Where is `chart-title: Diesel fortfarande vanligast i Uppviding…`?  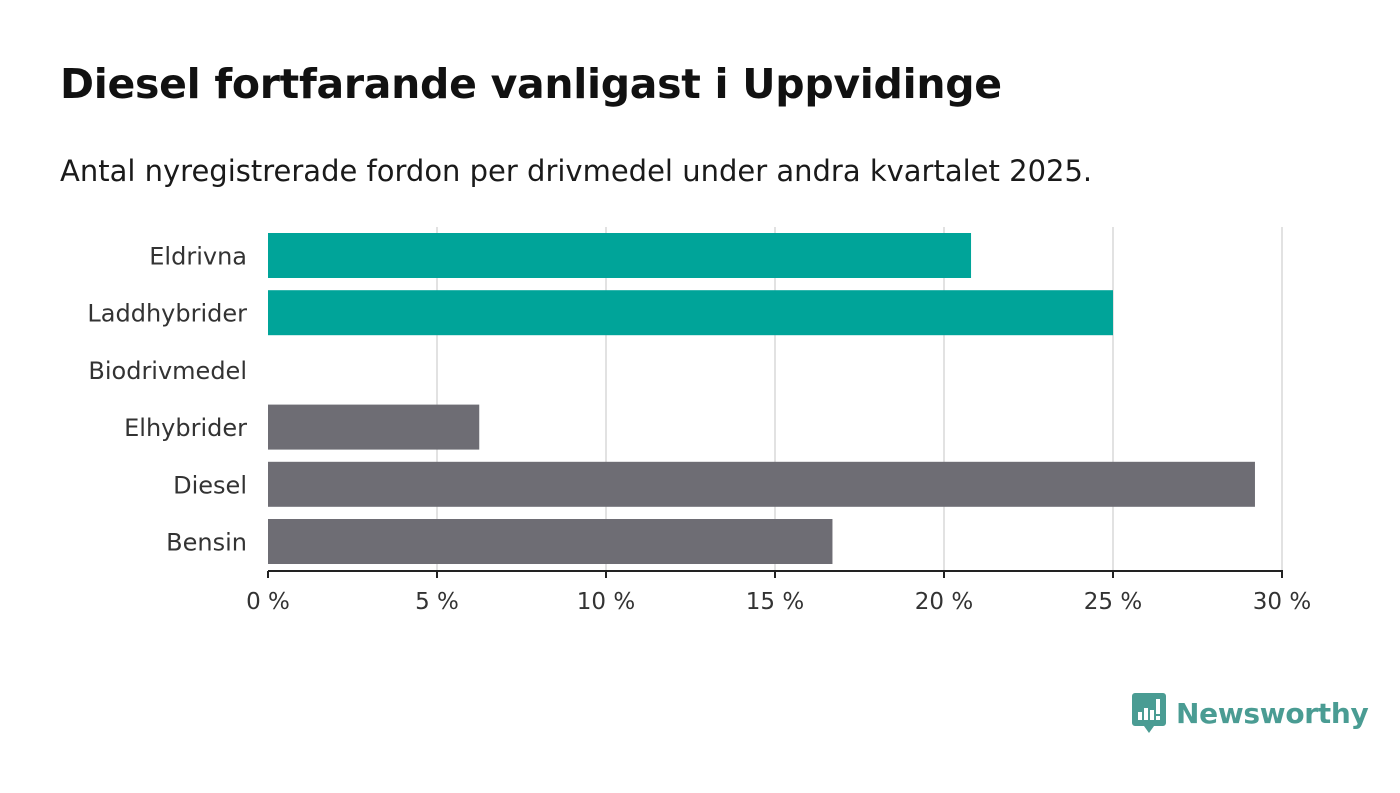 chart-title: Diesel fortfarande vanligast i Uppviding… is located at coordinates (531, 84).